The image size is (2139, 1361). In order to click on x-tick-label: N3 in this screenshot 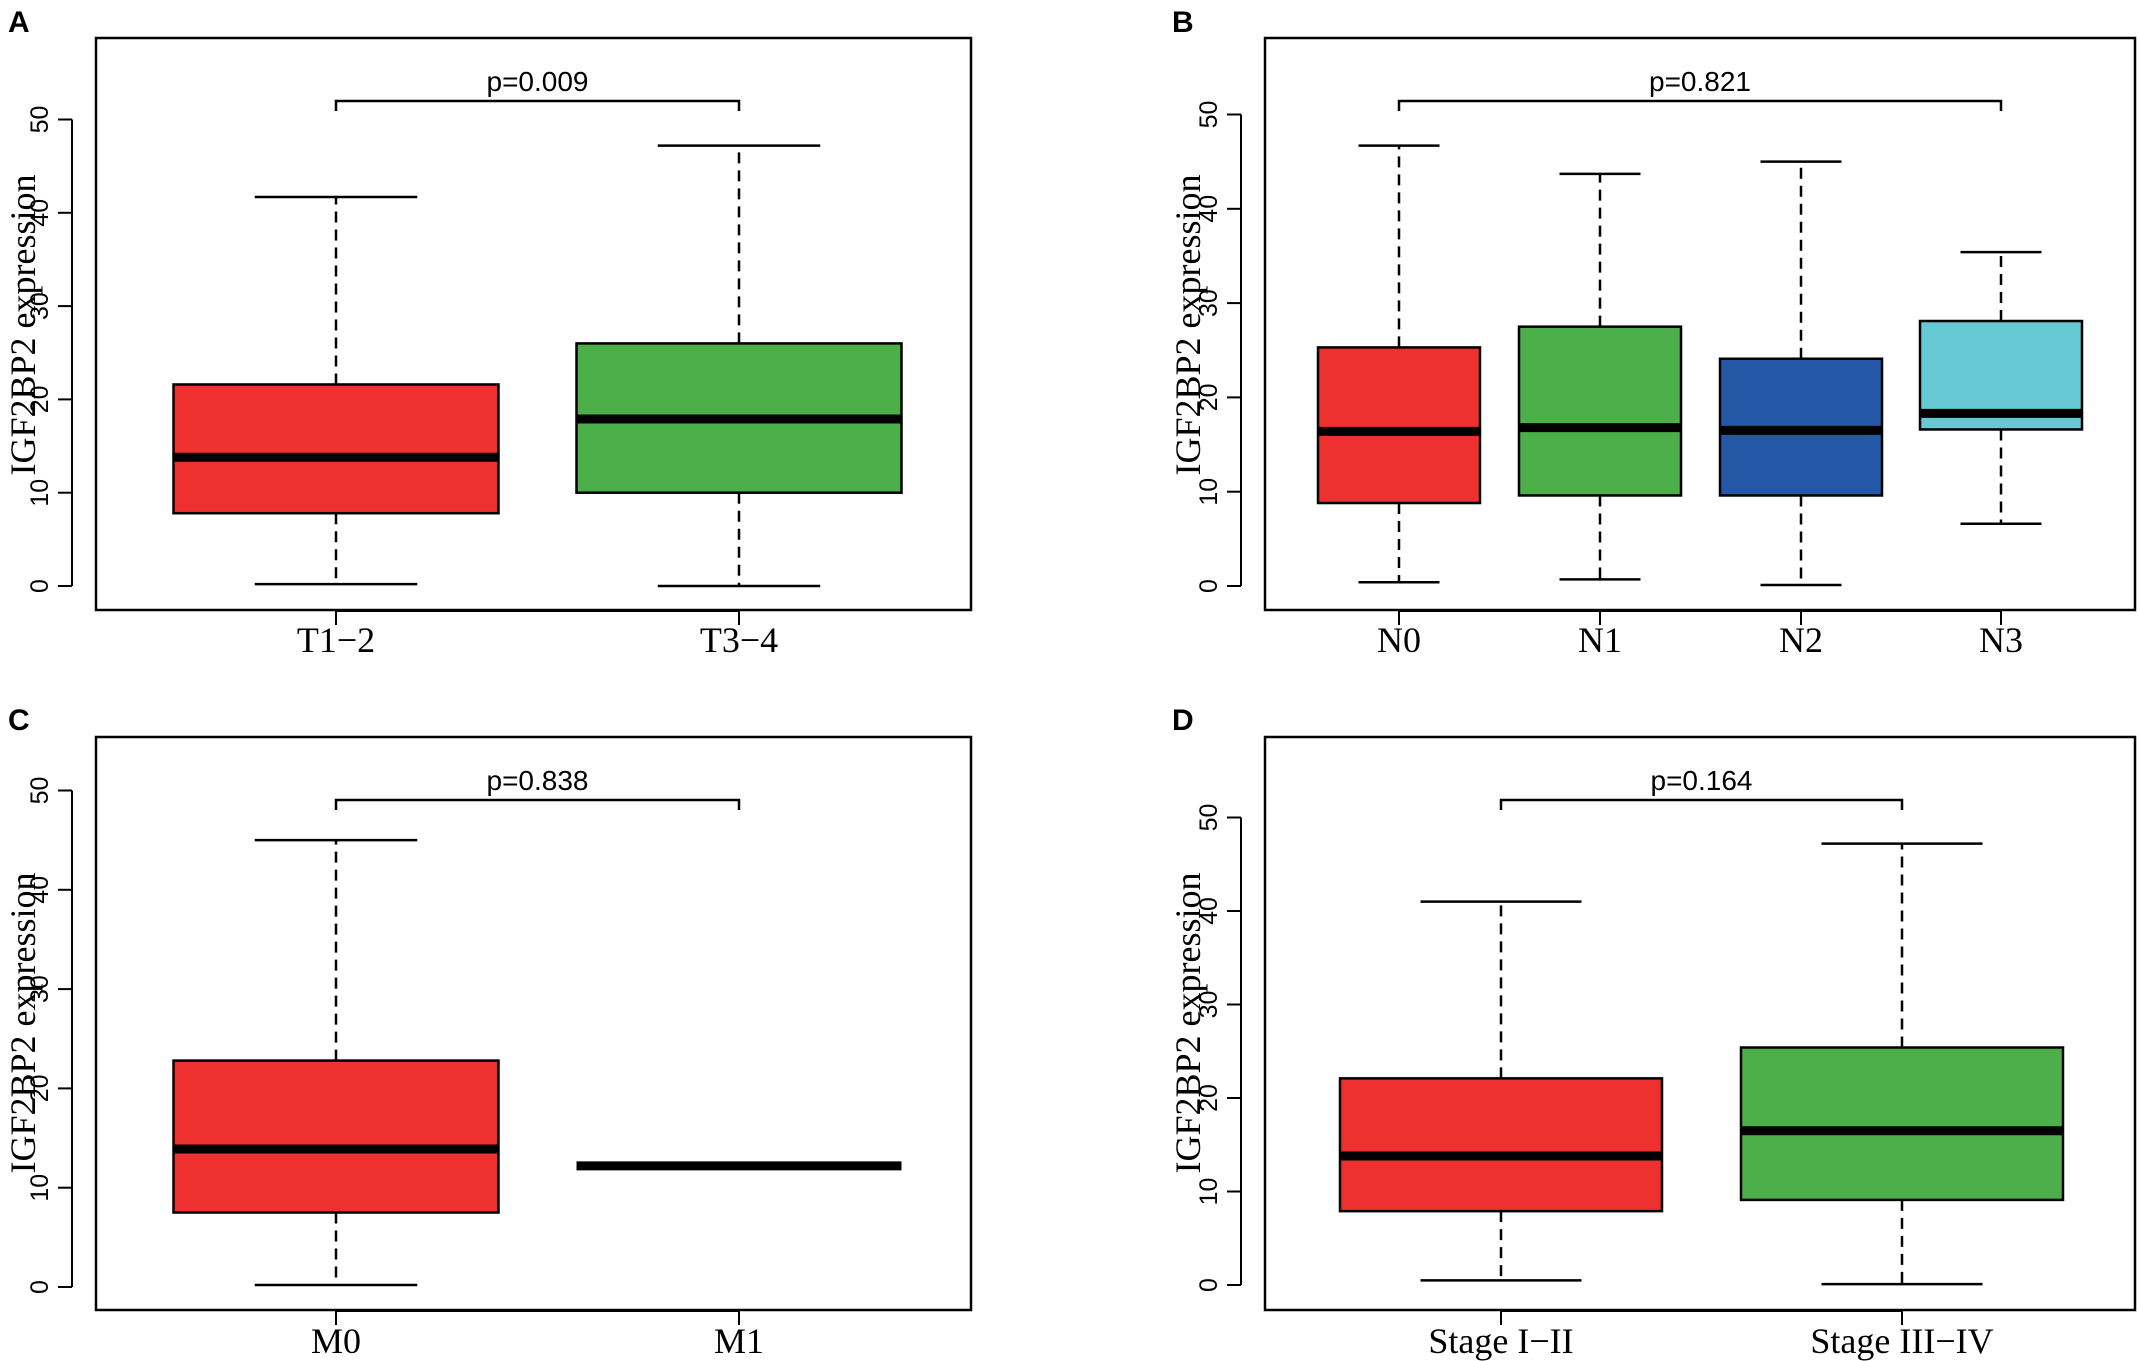, I will do `click(2001, 640)`.